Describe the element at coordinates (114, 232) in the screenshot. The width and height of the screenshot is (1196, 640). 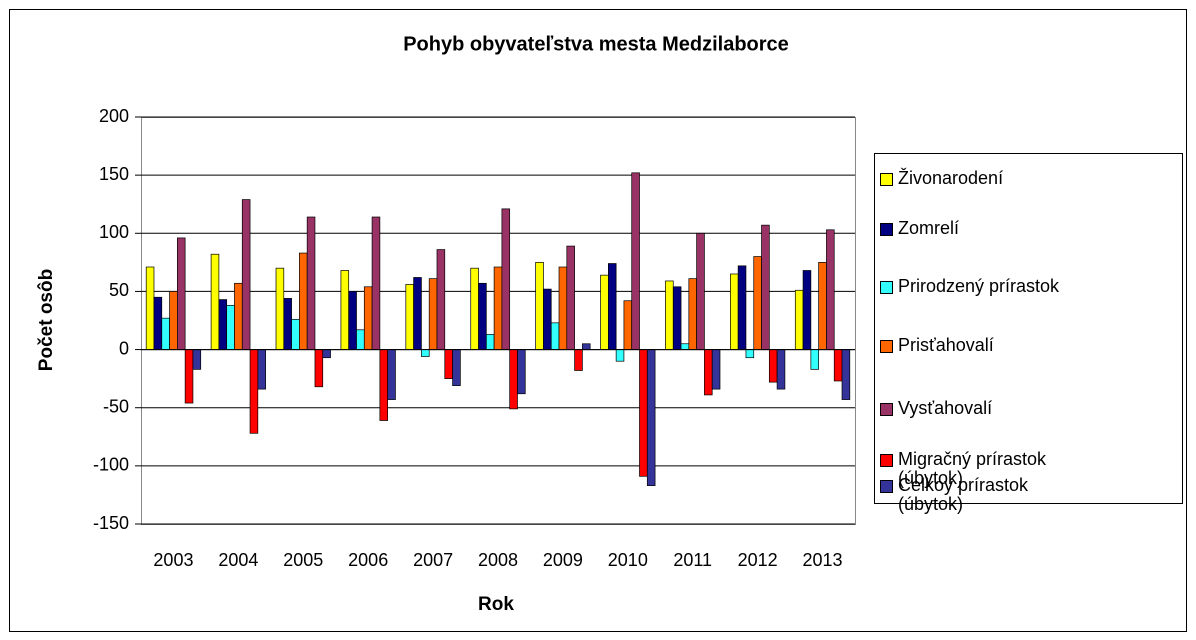
I see `y-tick-label: 100` at that location.